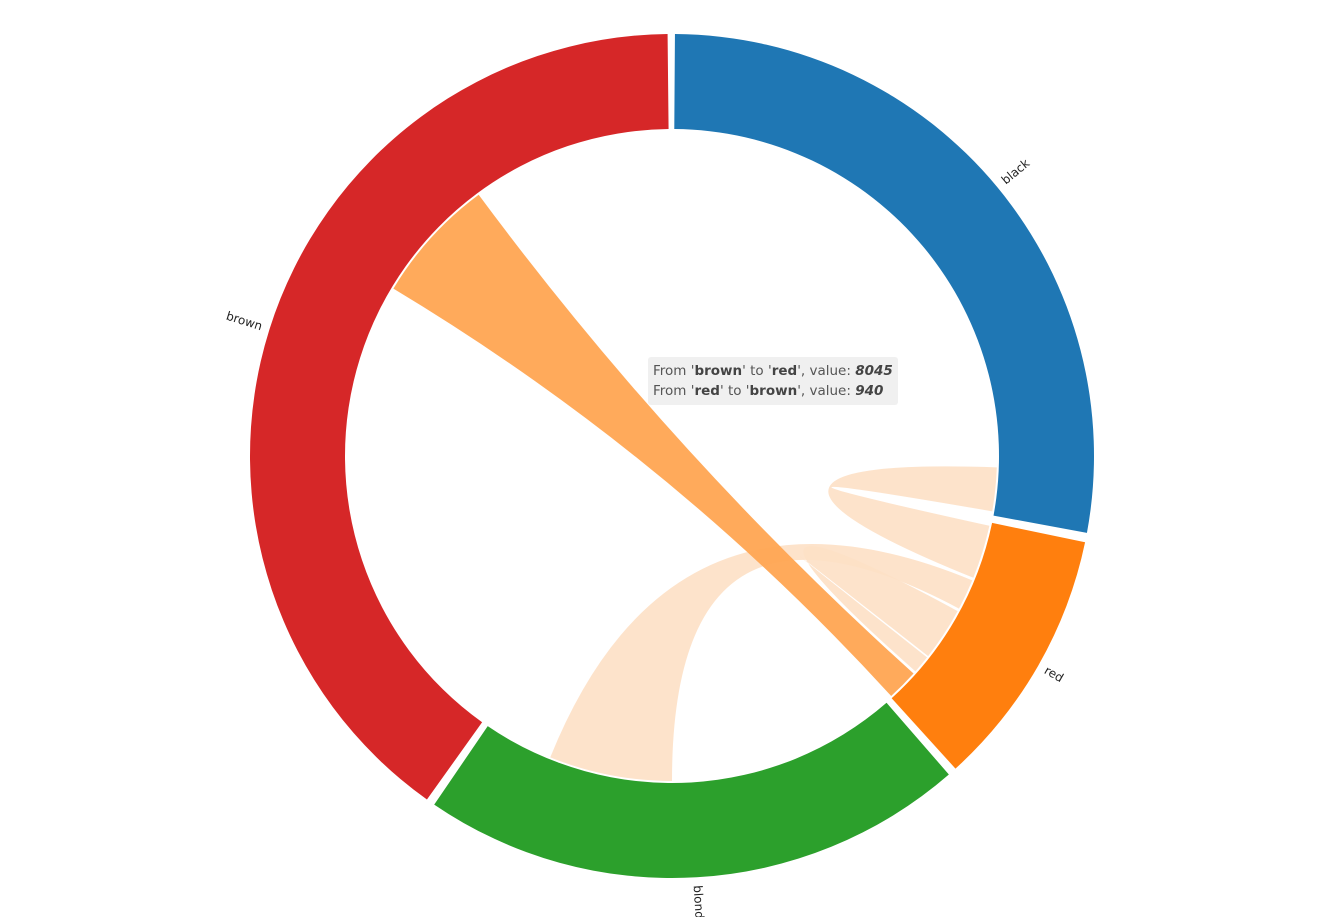 This screenshot has height=917, width=1343. I want to click on tooltip-line-1: From 'brown' to 'red', value: 8045, so click(773, 371).